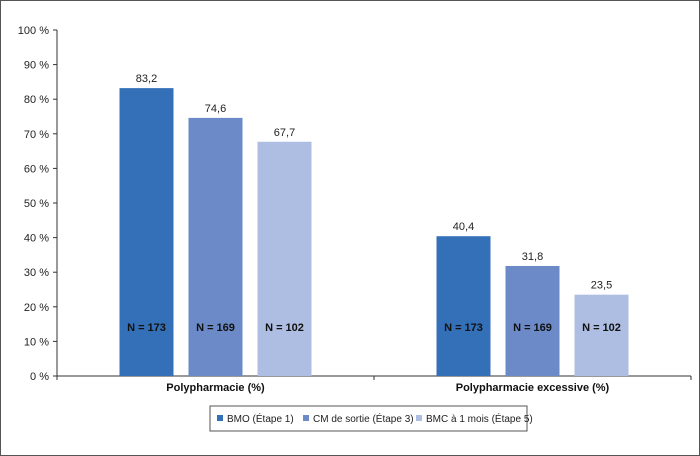  Describe the element at coordinates (36, 66) in the screenshot. I see `y-tick-label: 90 %` at that location.